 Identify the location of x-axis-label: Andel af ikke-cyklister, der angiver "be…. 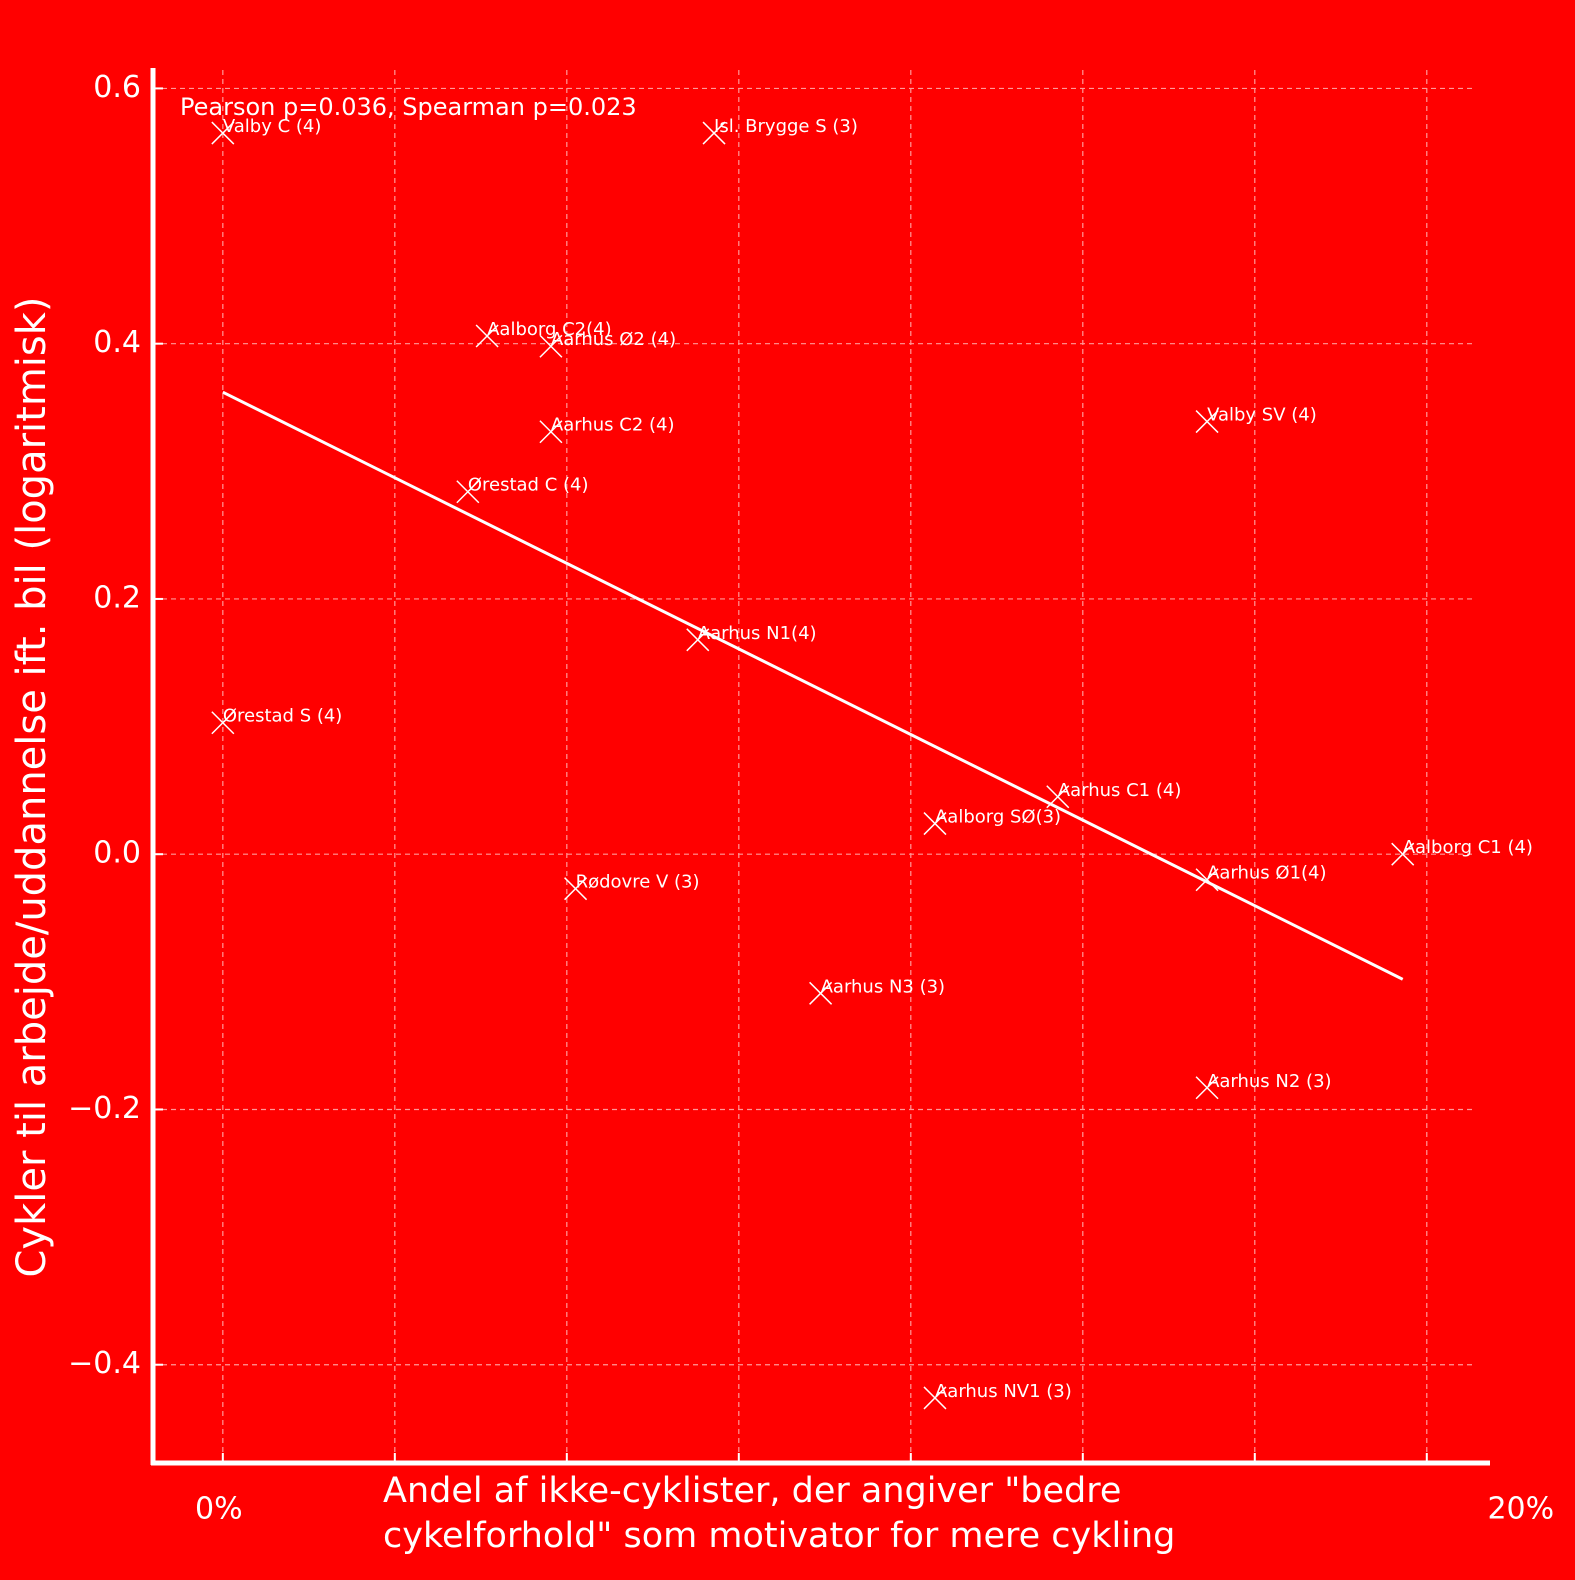
(752, 1491).